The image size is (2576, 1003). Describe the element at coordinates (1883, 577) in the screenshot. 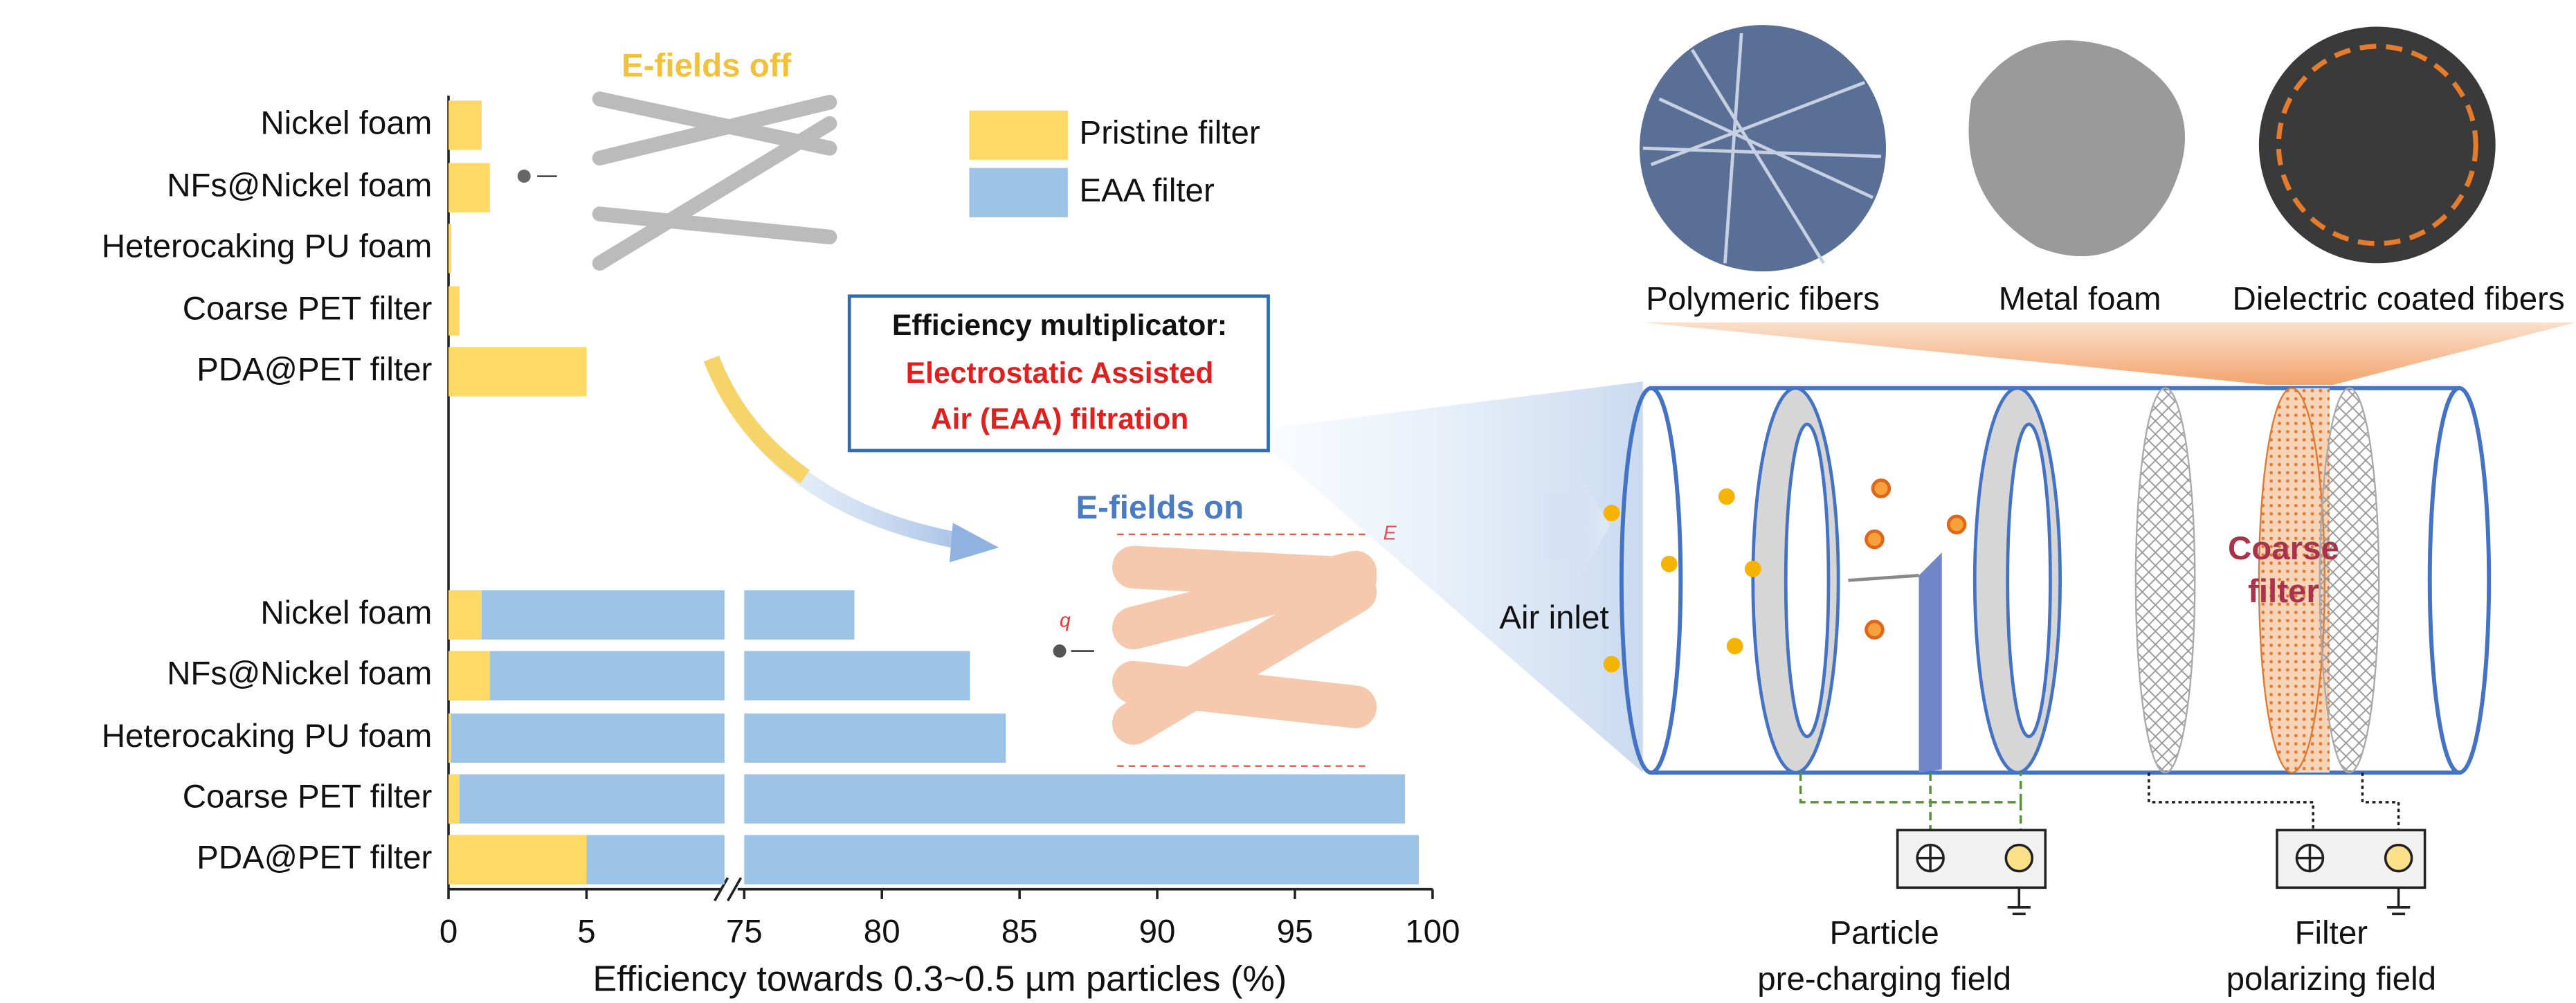

I see `needle-tip` at that location.